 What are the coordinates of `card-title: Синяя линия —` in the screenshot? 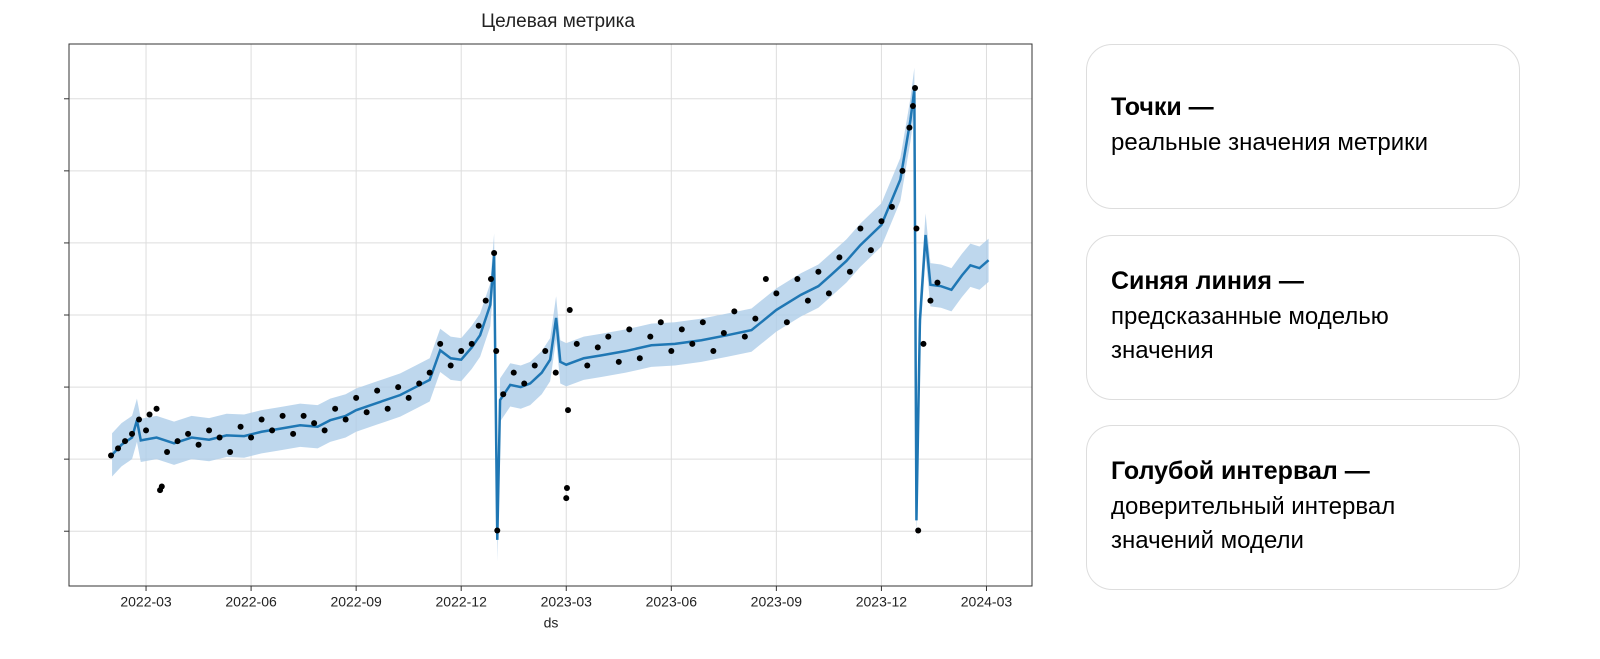 It's located at (1207, 281).